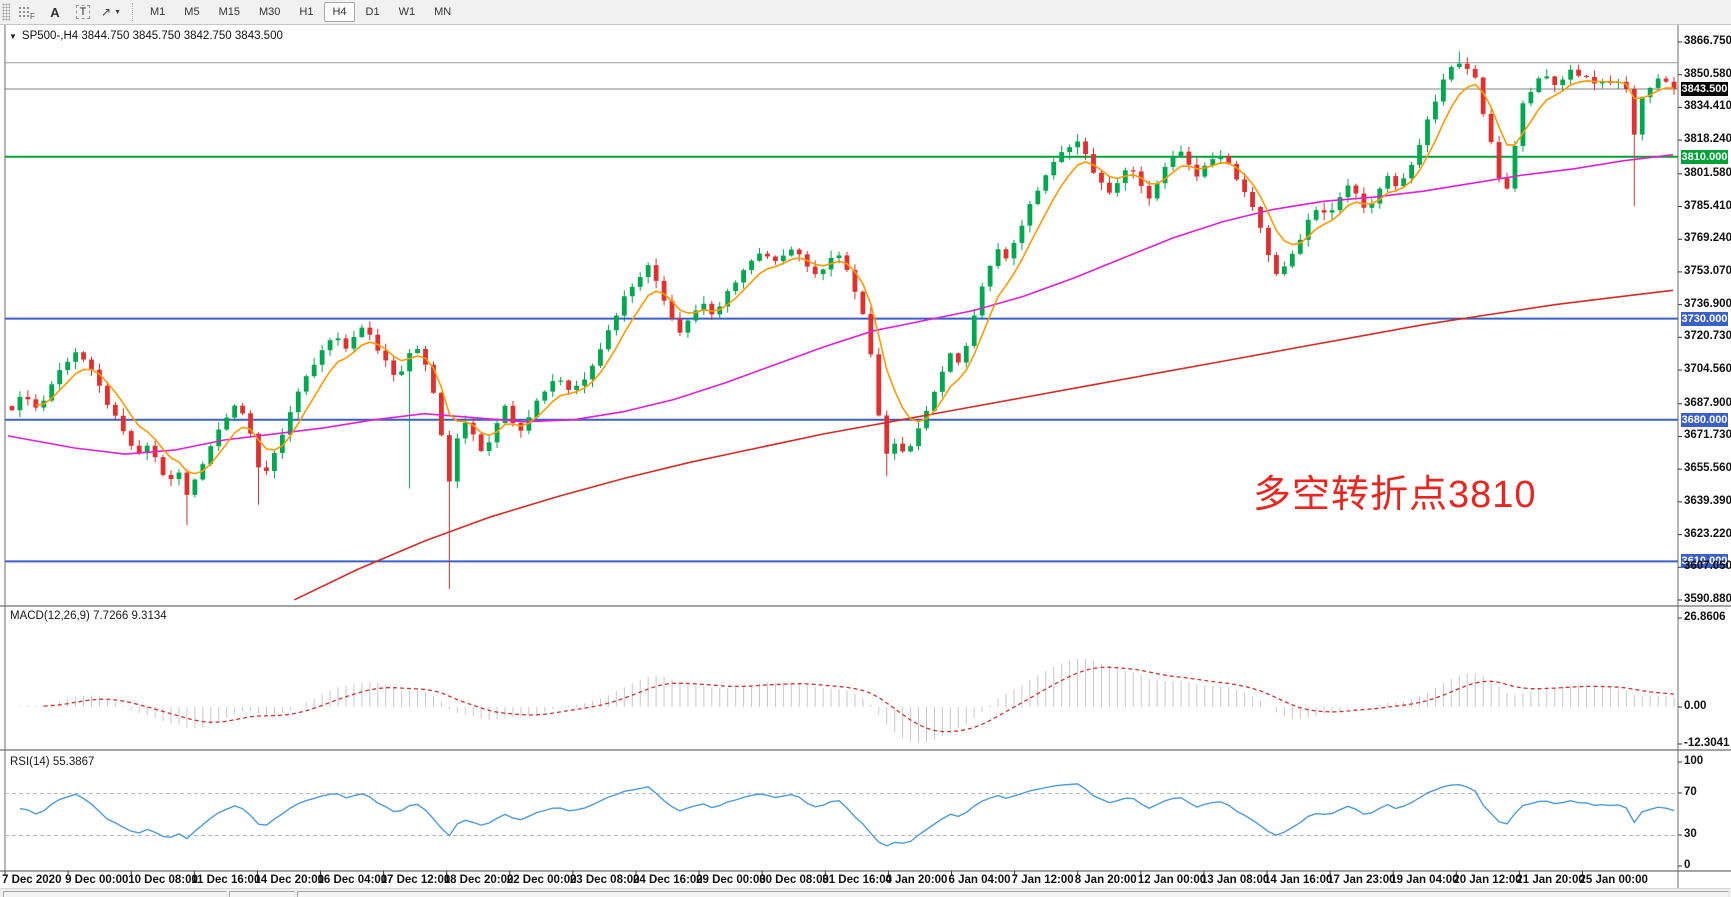 The width and height of the screenshot is (1731, 897). What do you see at coordinates (32, 880) in the screenshot?
I see `date-label: 7 Dec 2020` at bounding box center [32, 880].